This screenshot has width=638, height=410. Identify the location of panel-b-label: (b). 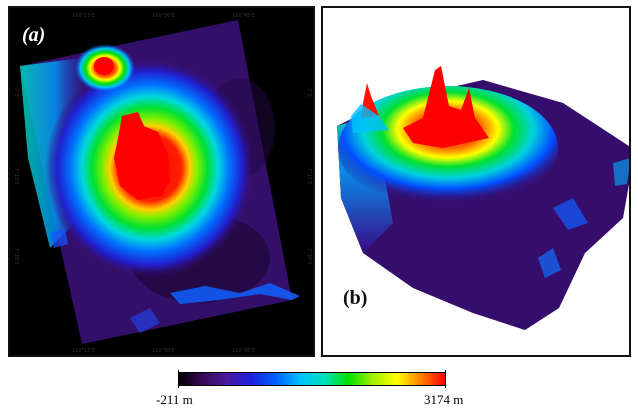
(355, 298).